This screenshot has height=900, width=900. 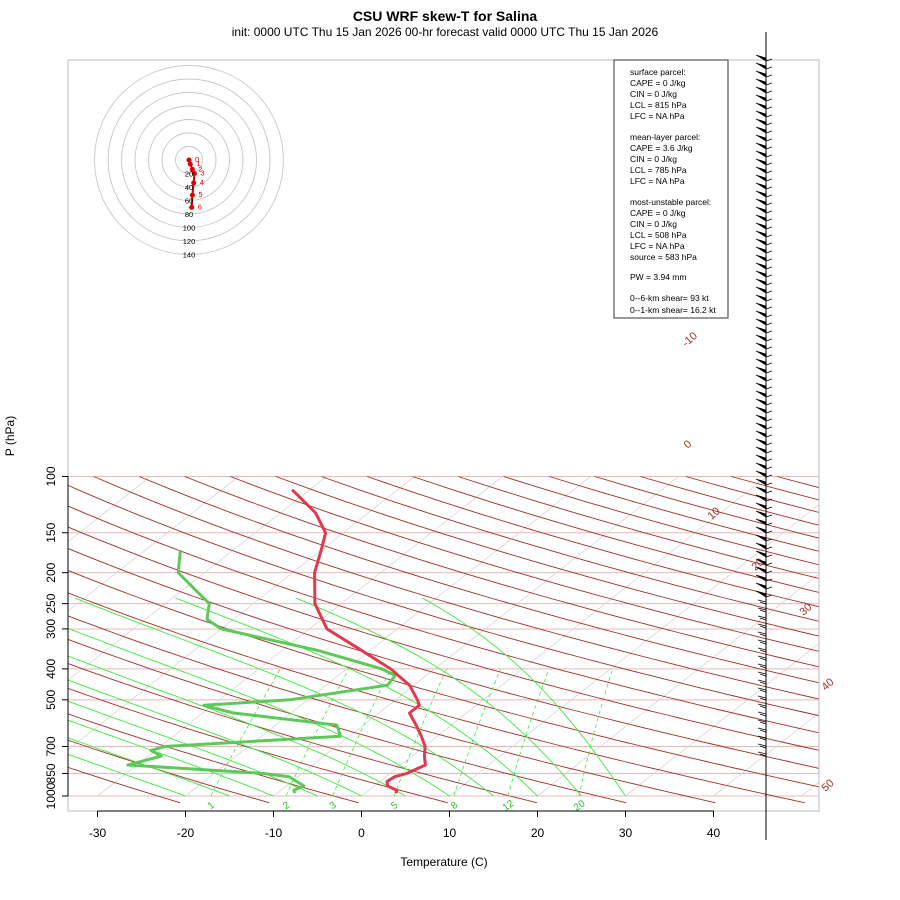 What do you see at coordinates (189, 160) in the screenshot?
I see `hodograph-ring` at bounding box center [189, 160].